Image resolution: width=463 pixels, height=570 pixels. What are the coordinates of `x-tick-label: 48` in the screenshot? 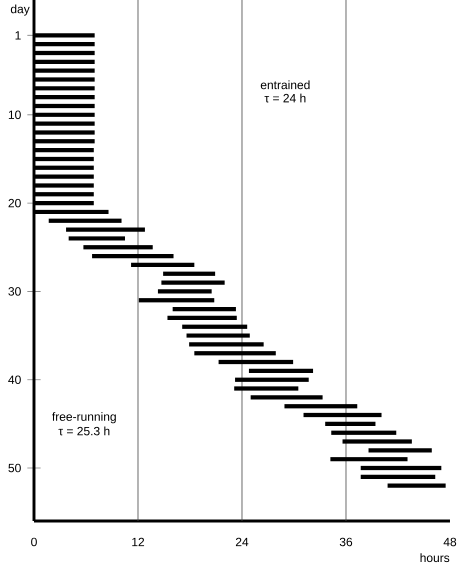 It's located at (450, 542).